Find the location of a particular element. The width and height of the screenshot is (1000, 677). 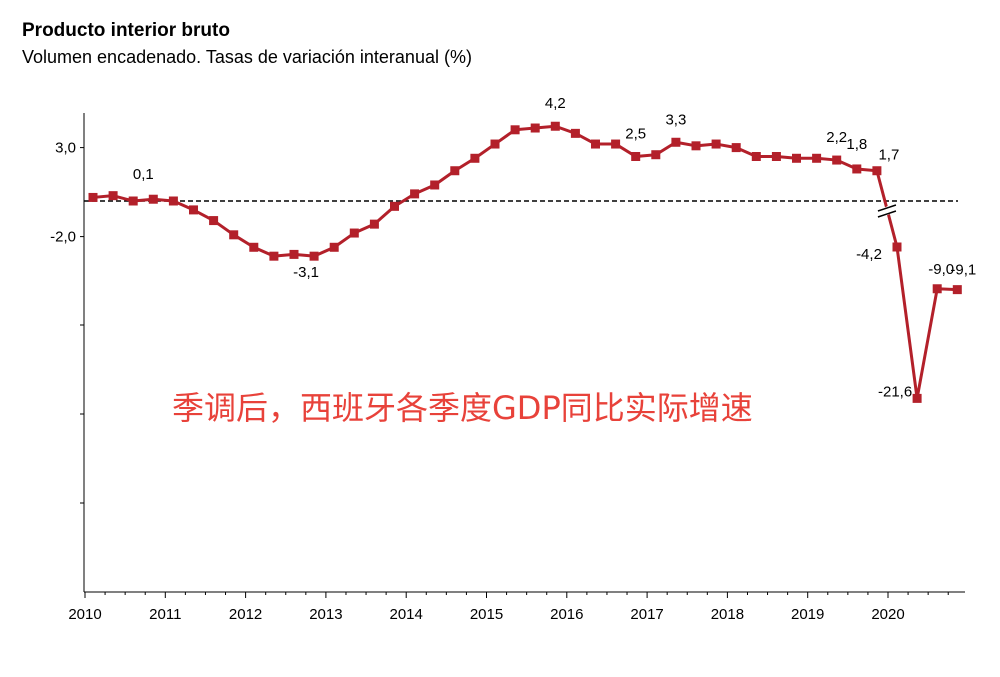

data-label: -21,6 is located at coordinates (895, 391).